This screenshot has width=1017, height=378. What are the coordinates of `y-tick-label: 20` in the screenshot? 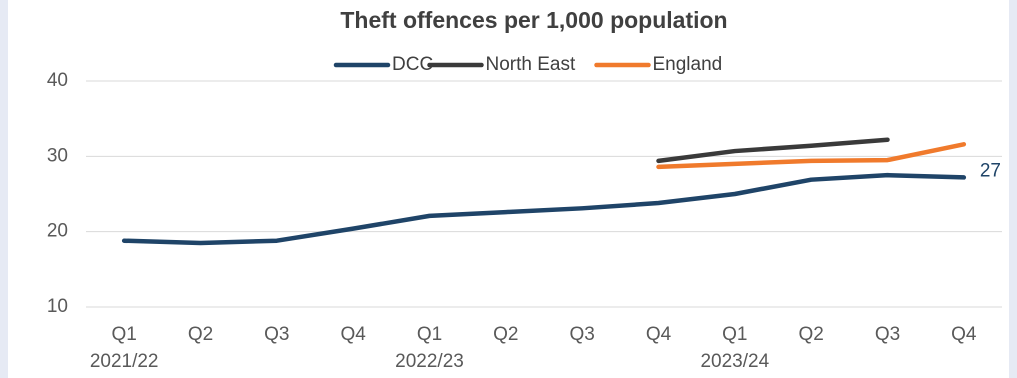 It's located at (57, 231).